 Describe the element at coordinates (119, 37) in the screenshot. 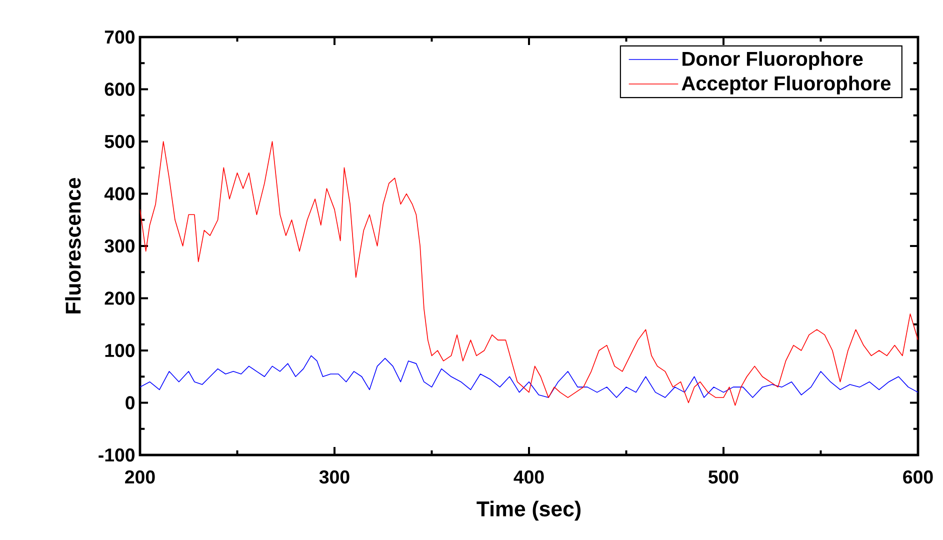

I see `y-tick-label: 700` at that location.